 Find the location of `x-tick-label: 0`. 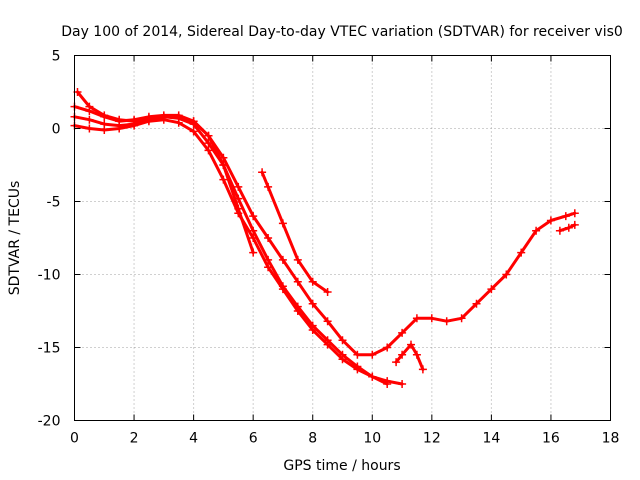

x-tick-label: 0 is located at coordinates (74, 439).